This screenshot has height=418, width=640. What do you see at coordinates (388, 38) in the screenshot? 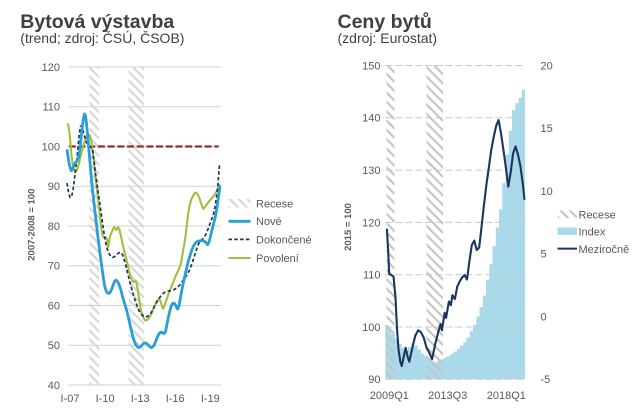
I see `svg-text: (zdroj: Eurostat)` at bounding box center [388, 38].